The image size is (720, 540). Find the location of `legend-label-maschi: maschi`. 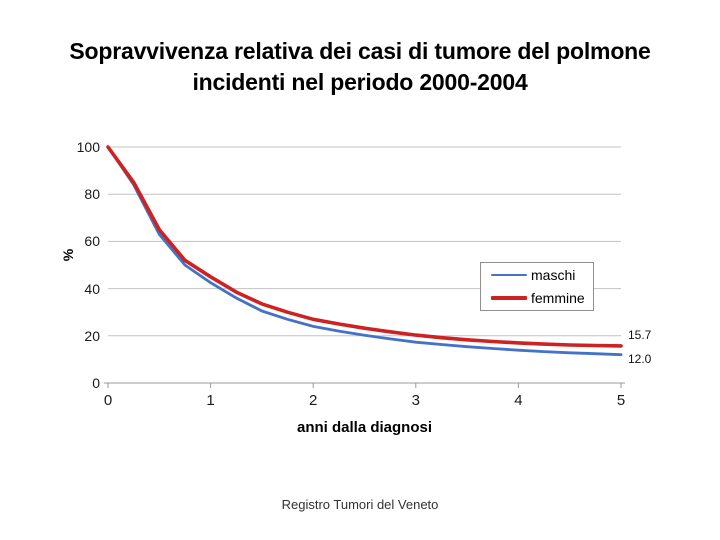

legend-label-maschi: maschi is located at coordinates (553, 275).